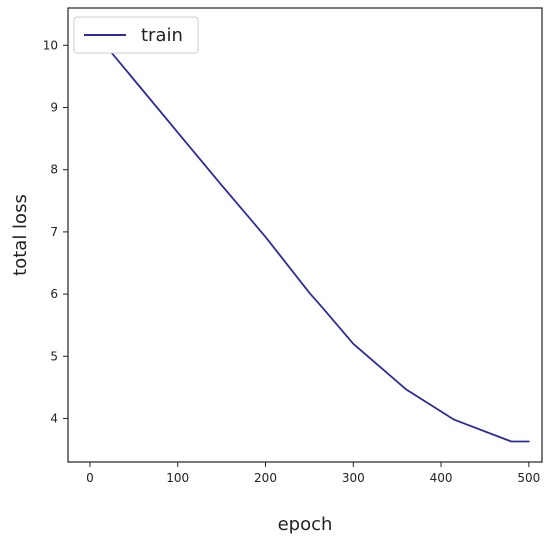 The width and height of the screenshot is (544, 538). I want to click on y-tick-label: 4, so click(54, 418).